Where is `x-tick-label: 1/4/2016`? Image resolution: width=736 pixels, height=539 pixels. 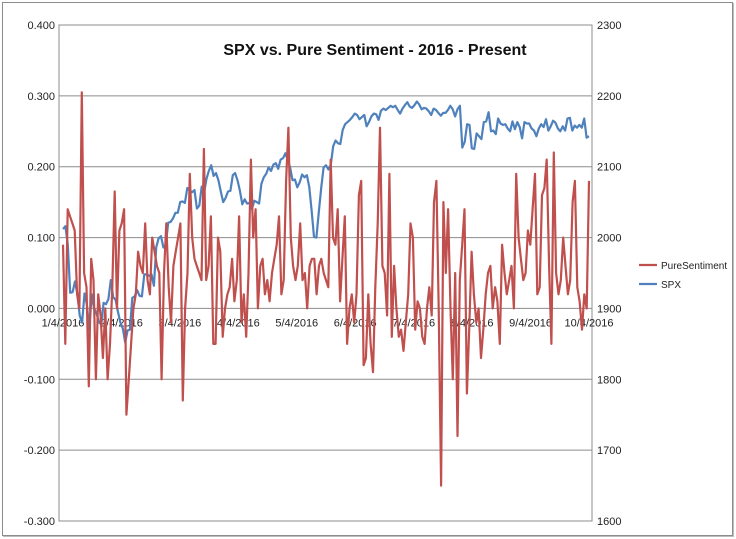 x-tick-label: 1/4/2016 is located at coordinates (63, 323).